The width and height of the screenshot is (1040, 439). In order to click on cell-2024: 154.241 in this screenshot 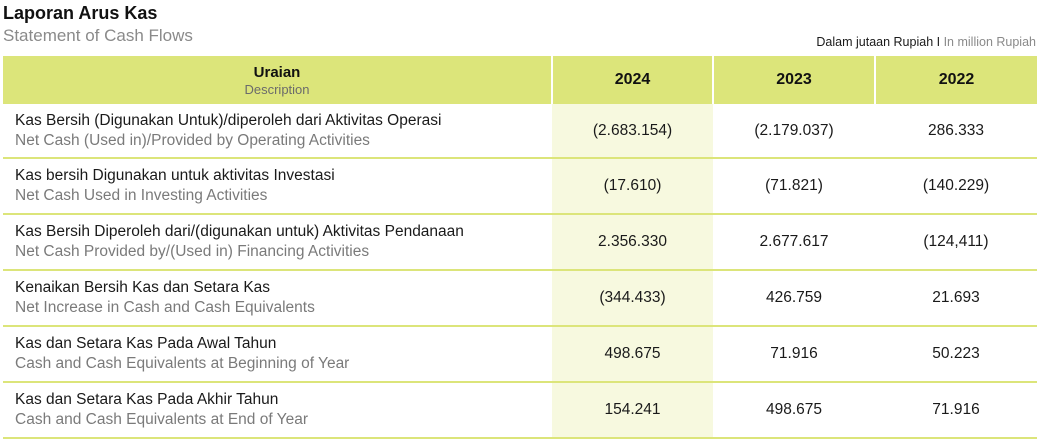, I will do `click(632, 410)`.